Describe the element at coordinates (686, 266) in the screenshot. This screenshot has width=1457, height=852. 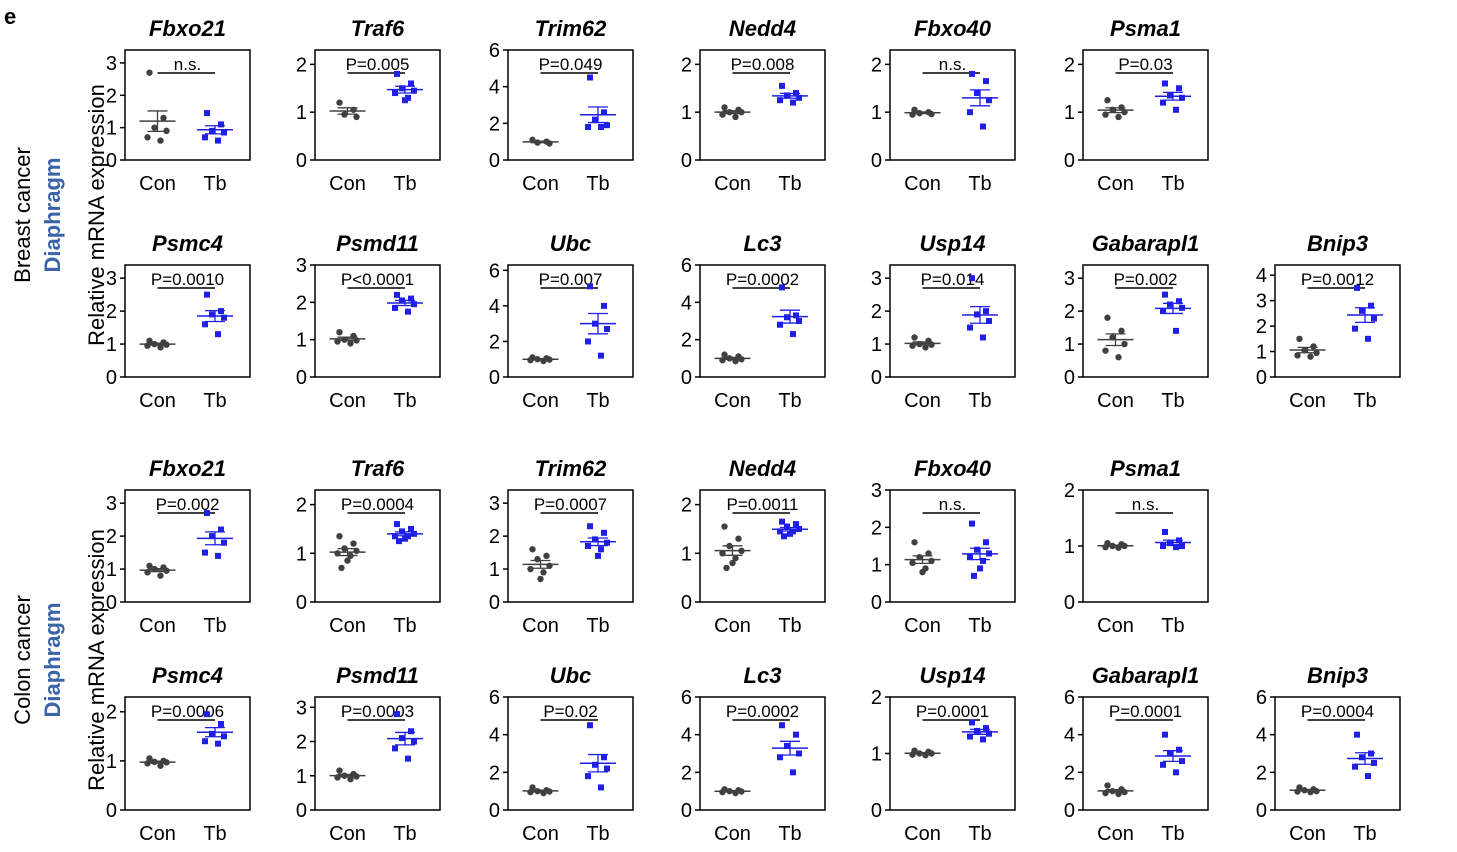
I see `y-tick-label: 6` at that location.